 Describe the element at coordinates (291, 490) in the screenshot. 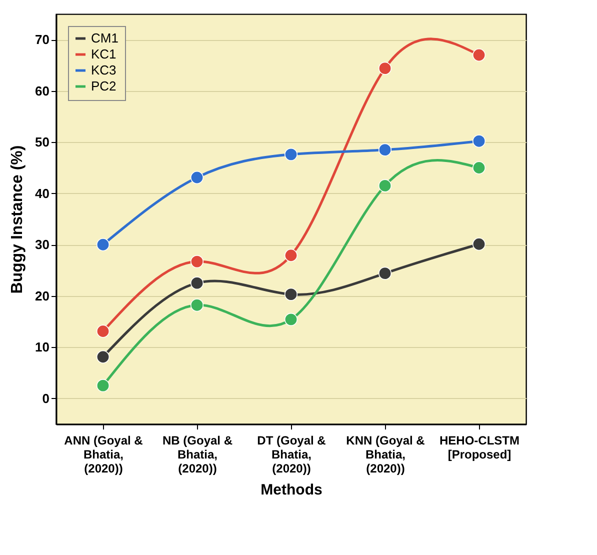

I see `x-axis-title: Methods` at that location.